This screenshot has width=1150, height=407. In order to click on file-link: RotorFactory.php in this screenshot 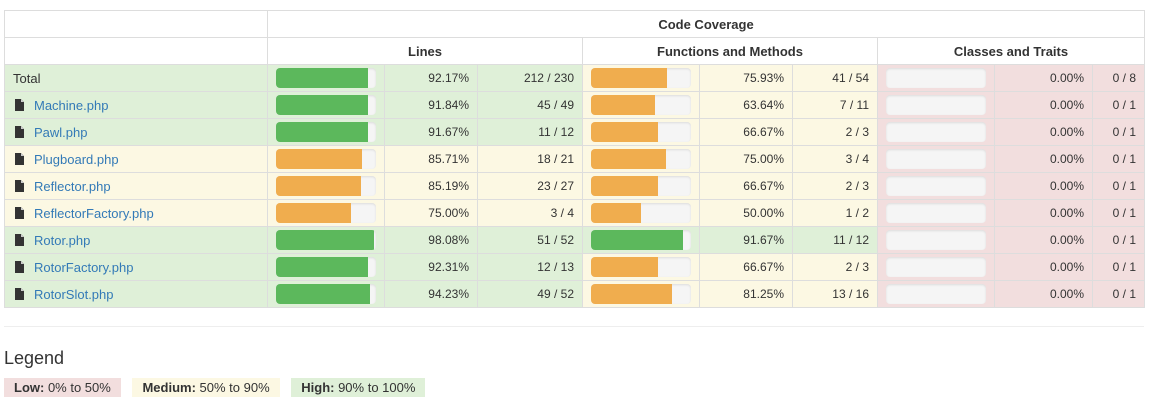, I will do `click(84, 267)`.